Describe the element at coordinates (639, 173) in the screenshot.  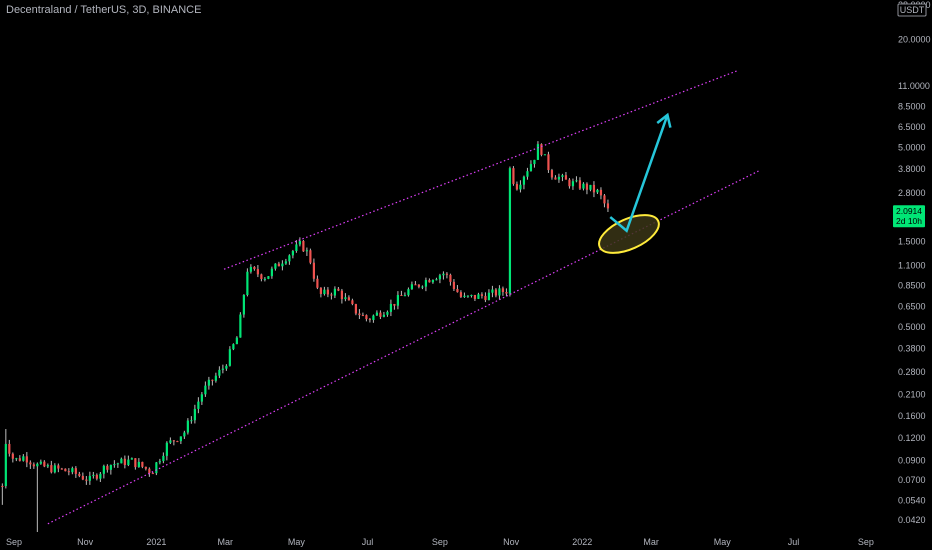
I see `target-arrow-line` at that location.